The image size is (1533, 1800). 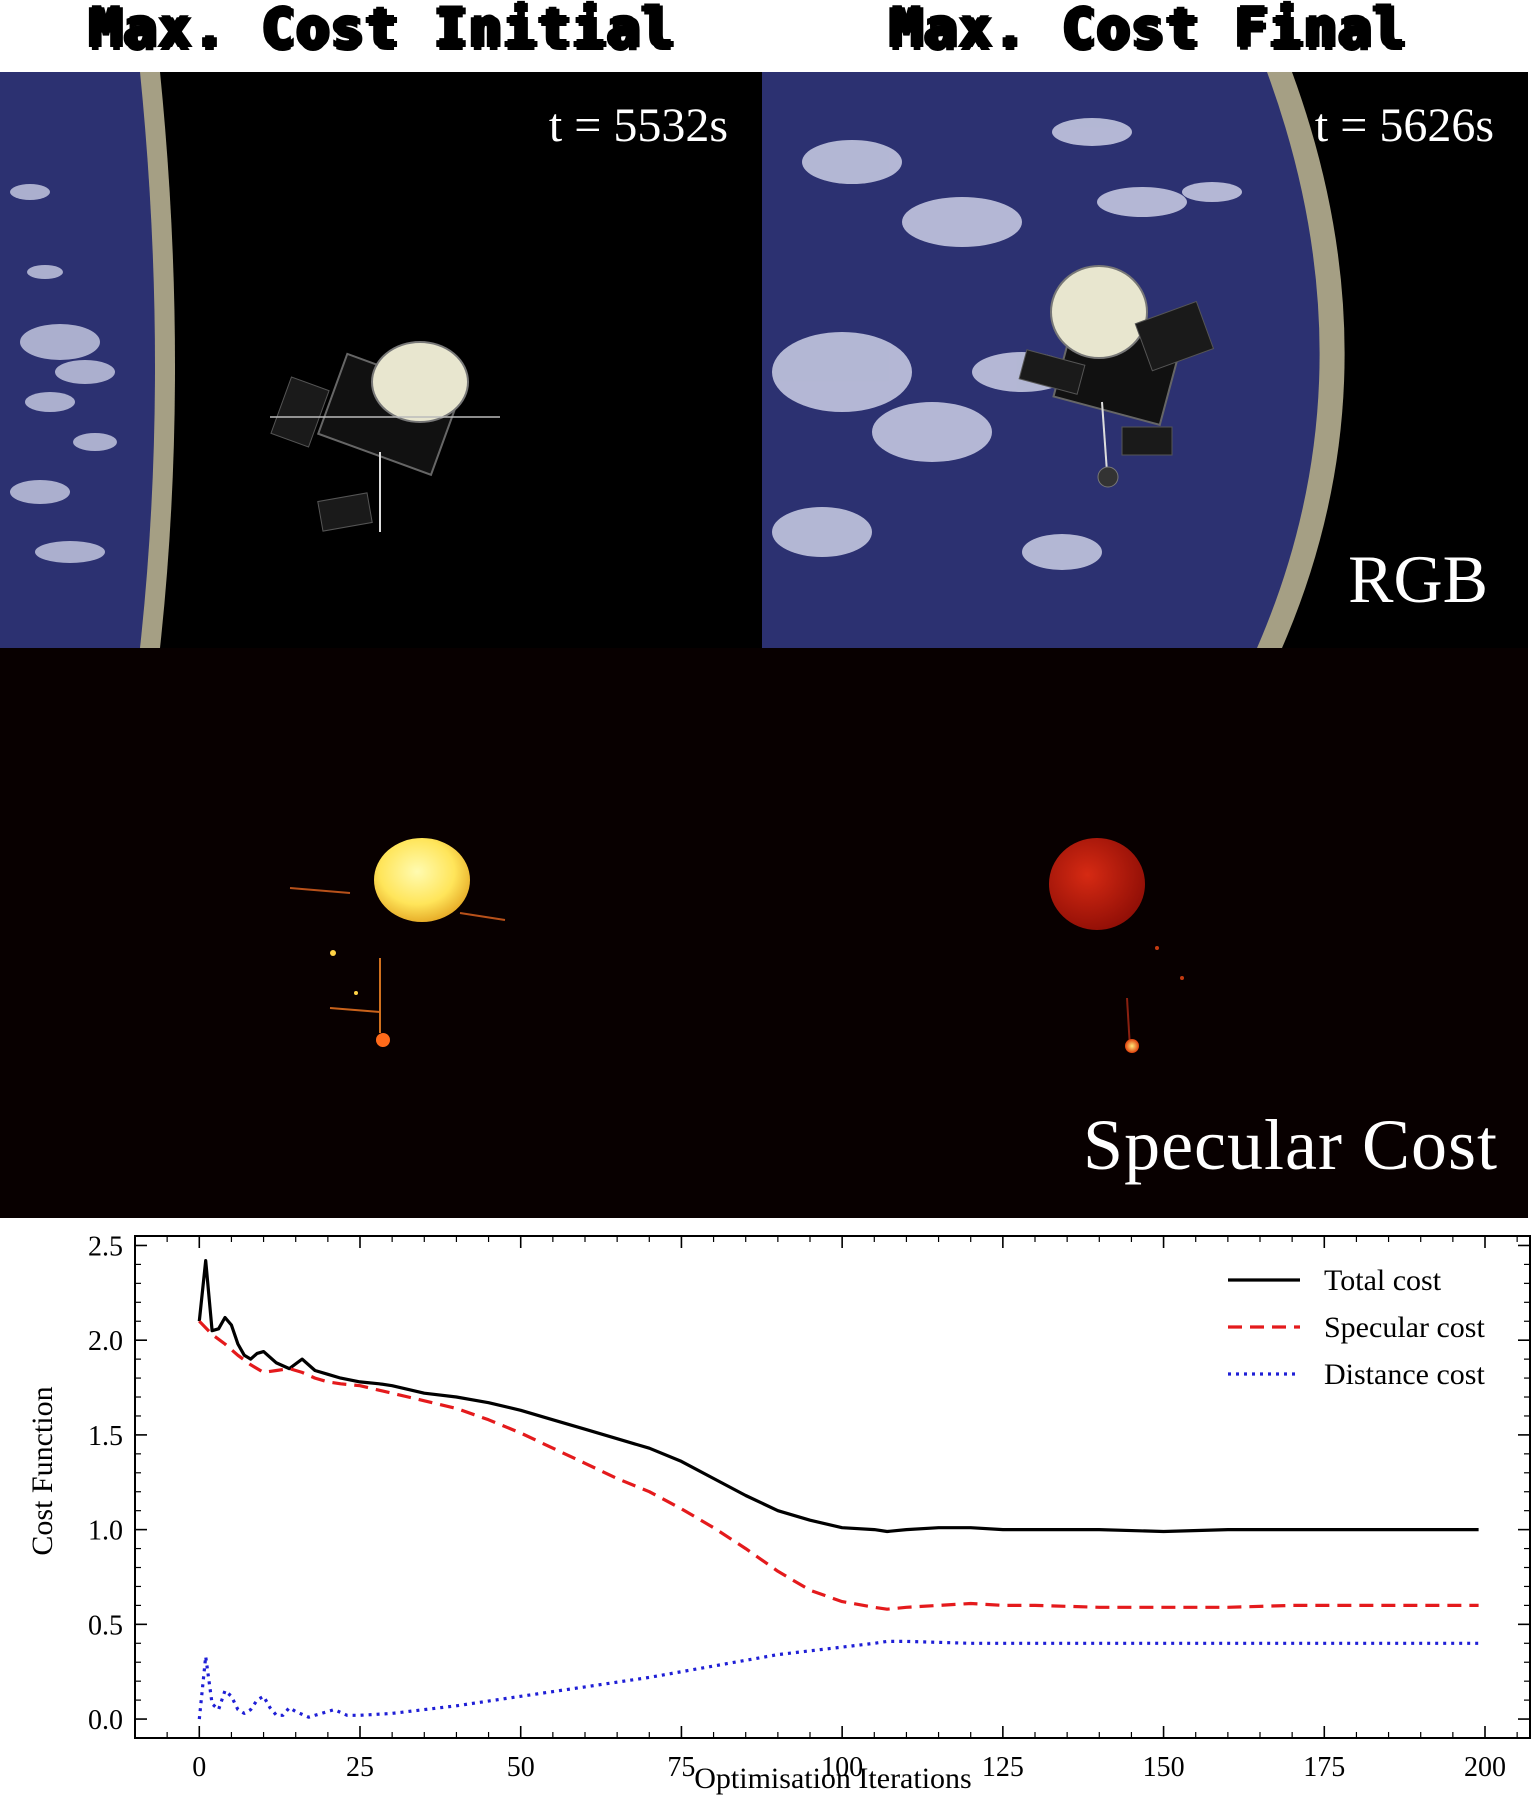 I want to click on y-tick-label: 1.0, so click(x=105, y=1531).